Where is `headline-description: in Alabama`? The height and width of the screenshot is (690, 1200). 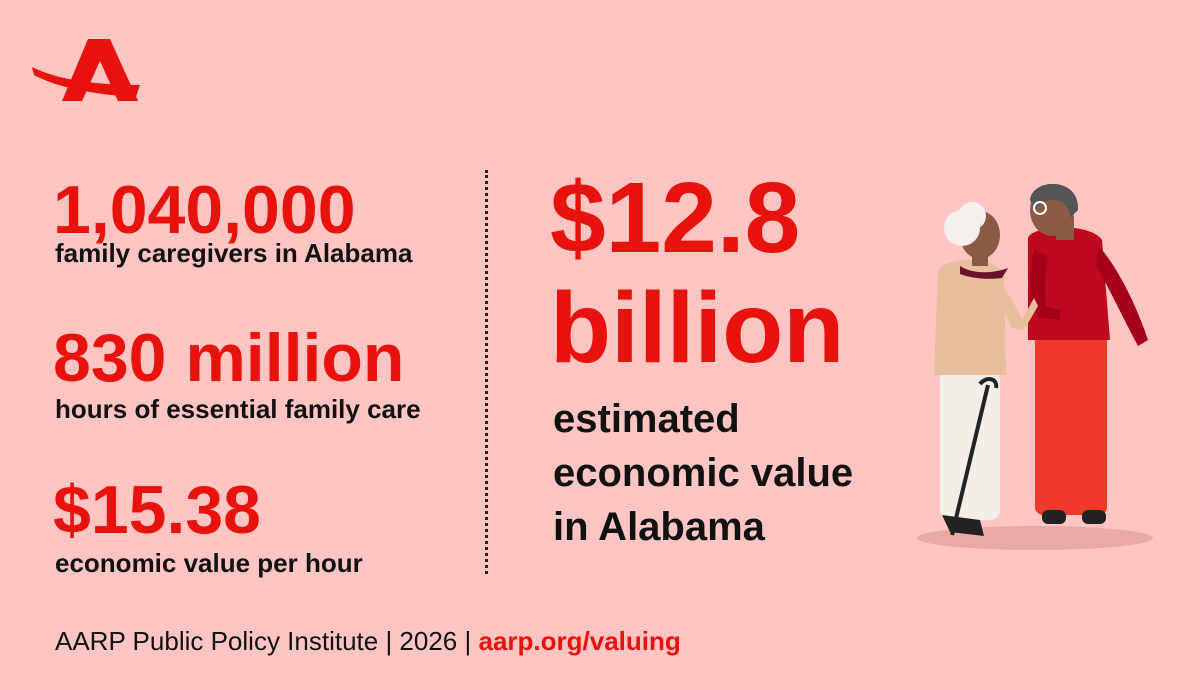 headline-description: in Alabama is located at coordinates (659, 527).